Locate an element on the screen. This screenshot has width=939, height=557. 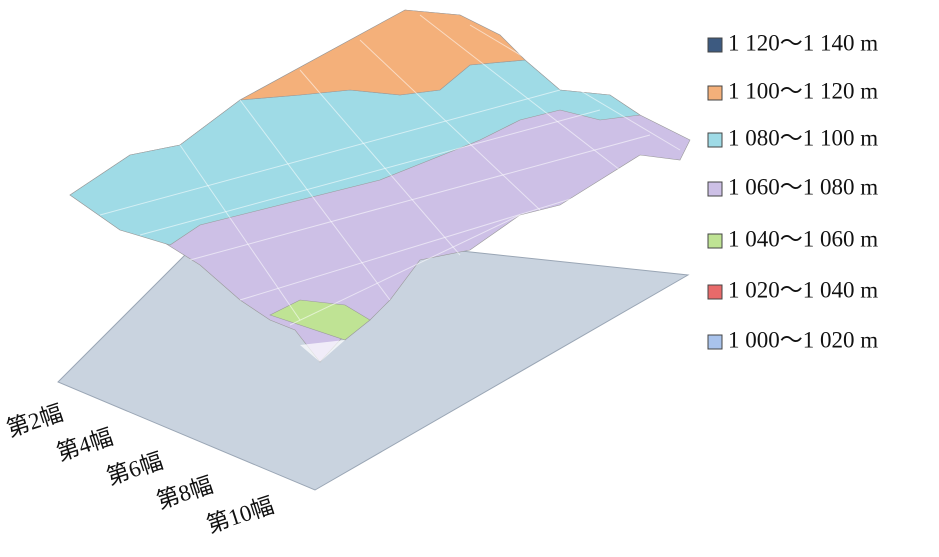
legend-label: 1 040～1 060 m is located at coordinates (803, 238).